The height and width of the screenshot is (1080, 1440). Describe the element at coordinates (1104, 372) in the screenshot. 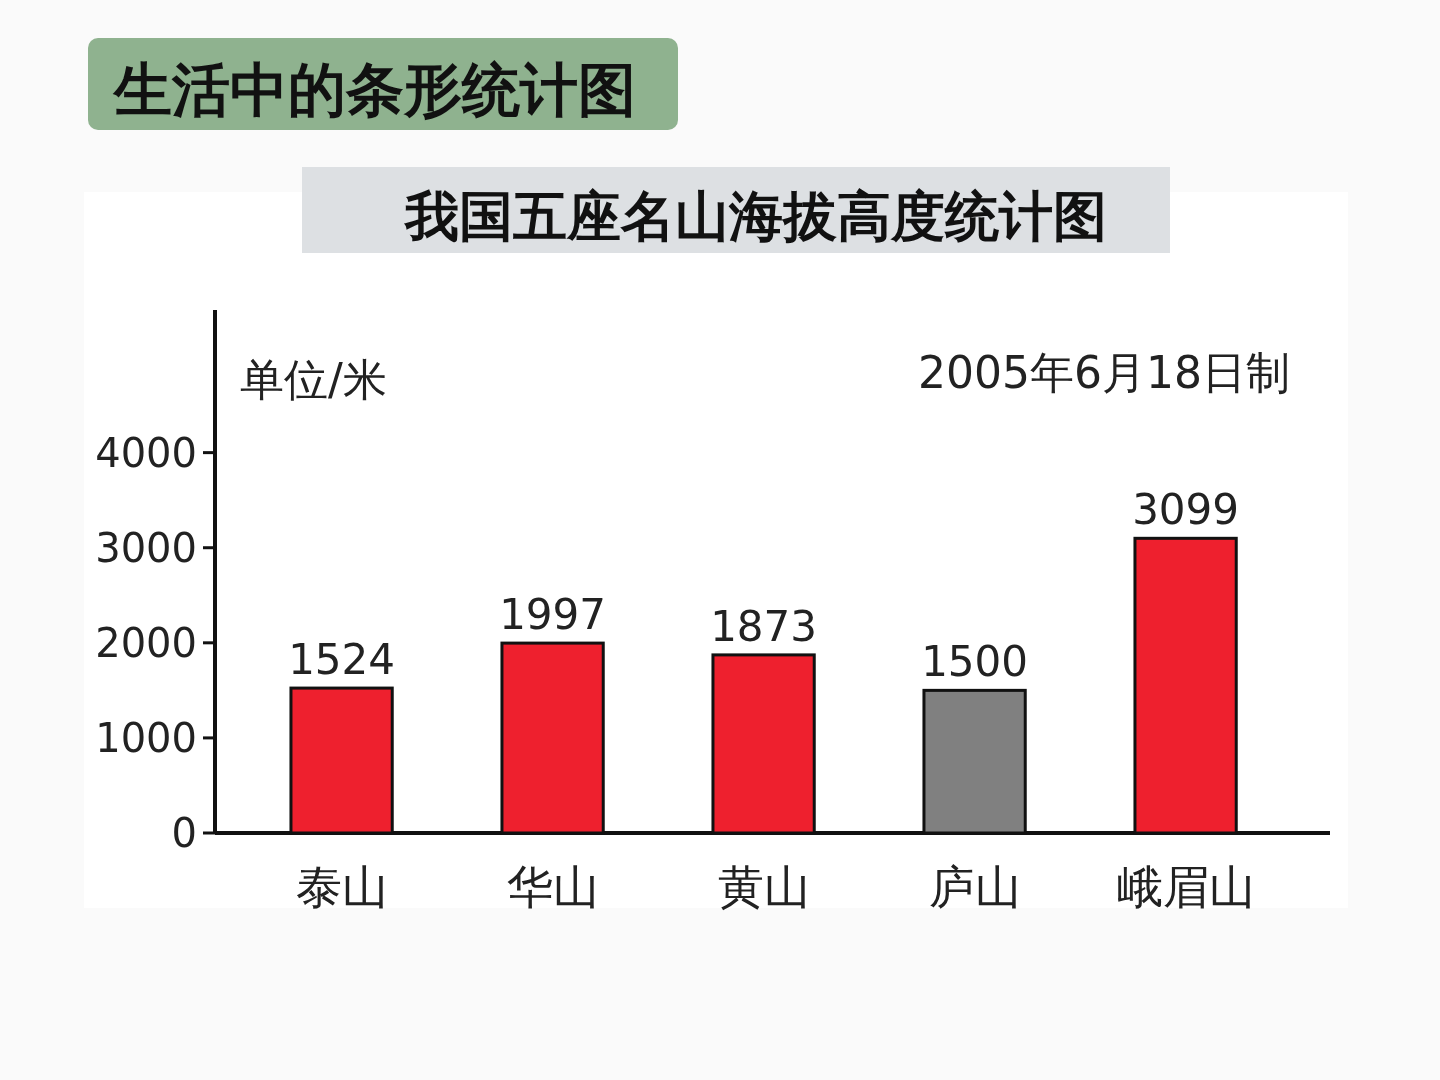

I see `annotation: 2005年6月18日制` at that location.